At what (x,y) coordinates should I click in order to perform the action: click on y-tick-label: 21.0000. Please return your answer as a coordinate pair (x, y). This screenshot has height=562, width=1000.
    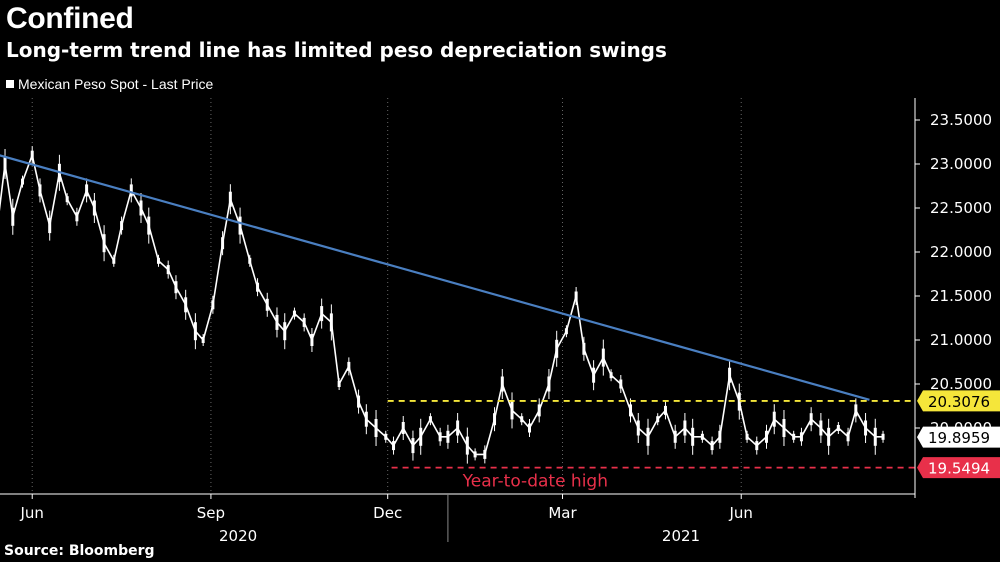
    Looking at the image, I should click on (961, 340).